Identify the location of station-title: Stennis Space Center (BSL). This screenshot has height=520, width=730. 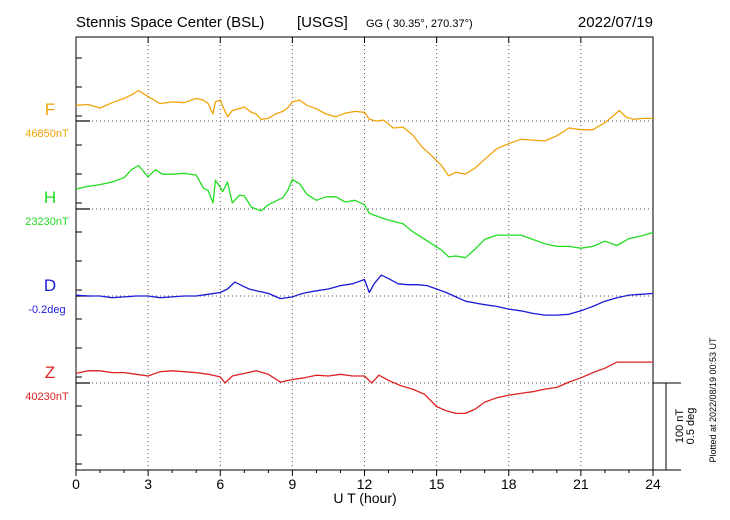
(170, 22).